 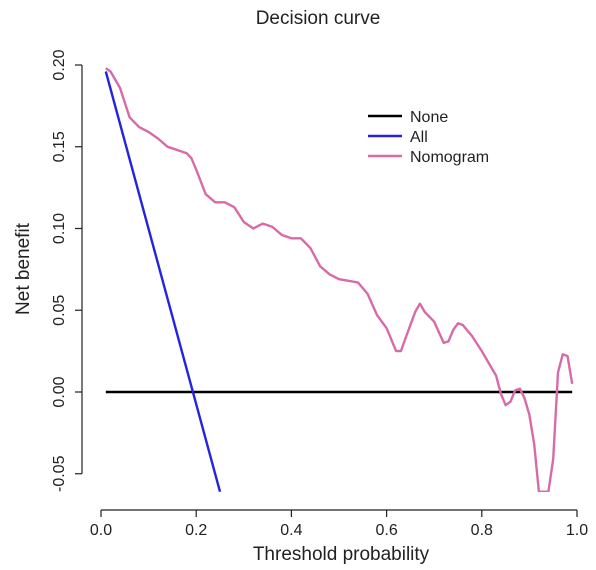 I want to click on y-tick-label: 0.15, so click(x=59, y=146).